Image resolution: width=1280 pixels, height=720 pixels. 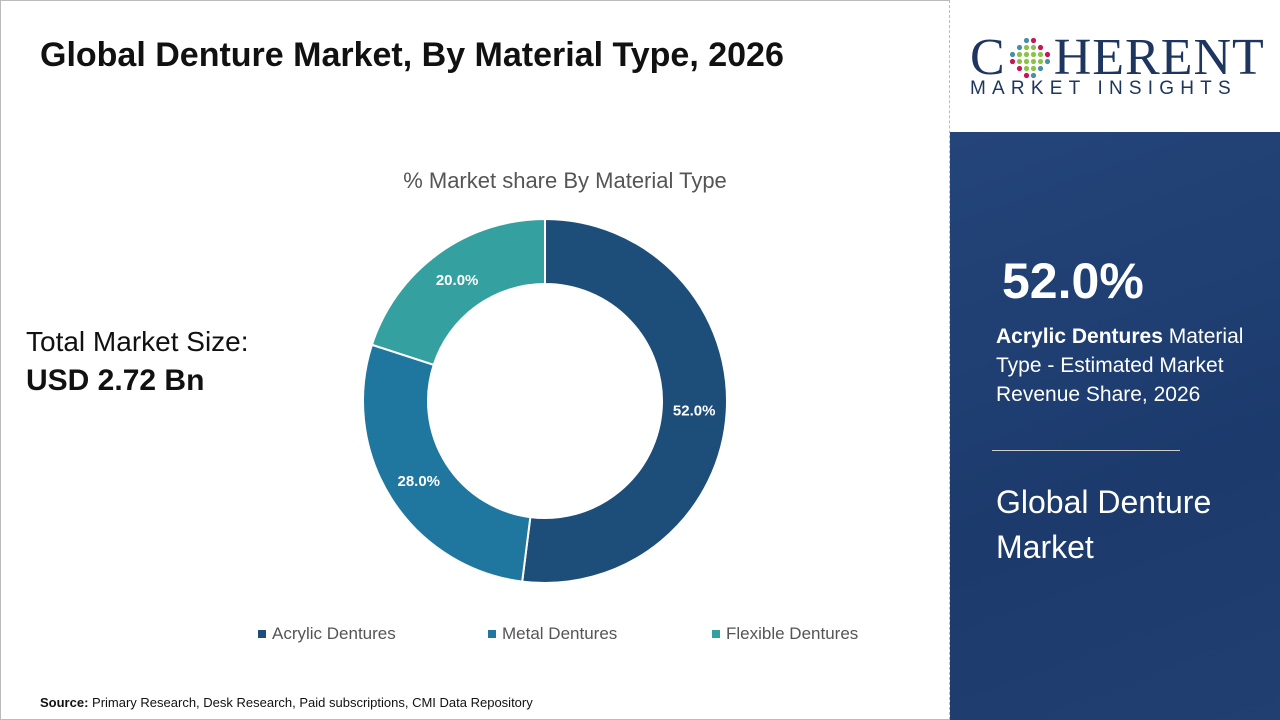 I want to click on highlight-segment: Acrylic Dentures, so click(x=1079, y=336).